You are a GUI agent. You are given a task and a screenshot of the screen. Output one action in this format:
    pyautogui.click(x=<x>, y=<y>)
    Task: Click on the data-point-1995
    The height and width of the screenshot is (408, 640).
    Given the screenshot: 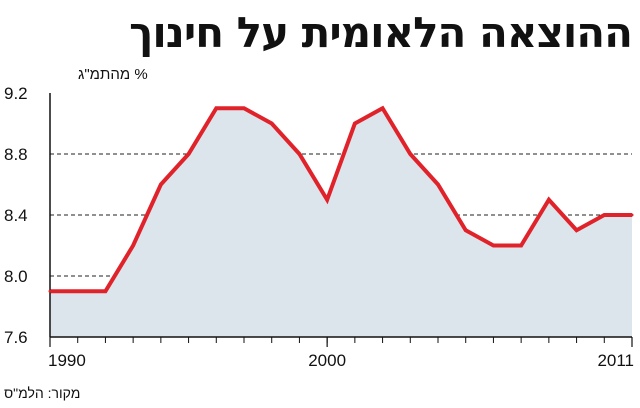 What is the action you would take?
    pyautogui.click(x=189, y=154)
    